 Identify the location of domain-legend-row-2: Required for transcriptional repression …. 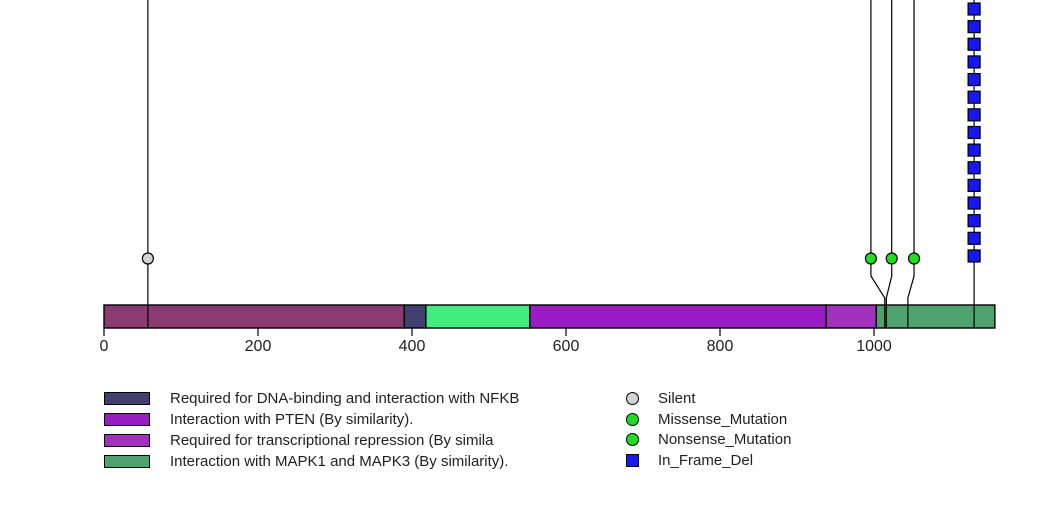
(299, 440).